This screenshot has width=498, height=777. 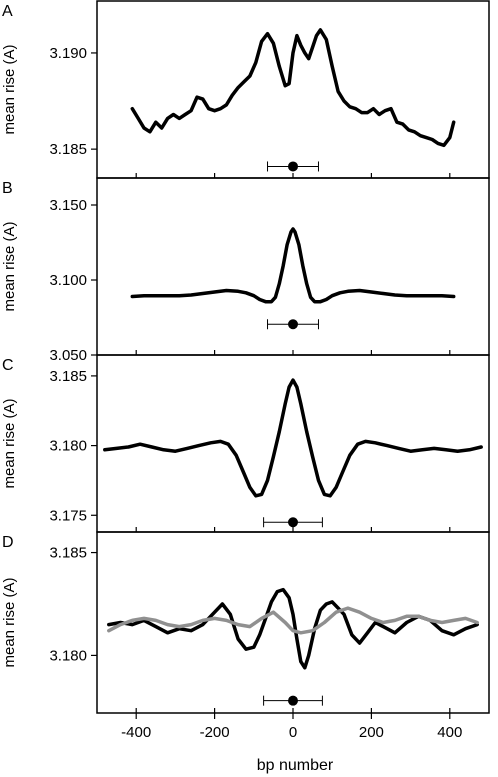 I want to click on x-axis: -400 -200 0 200 400, so click(x=291, y=727).